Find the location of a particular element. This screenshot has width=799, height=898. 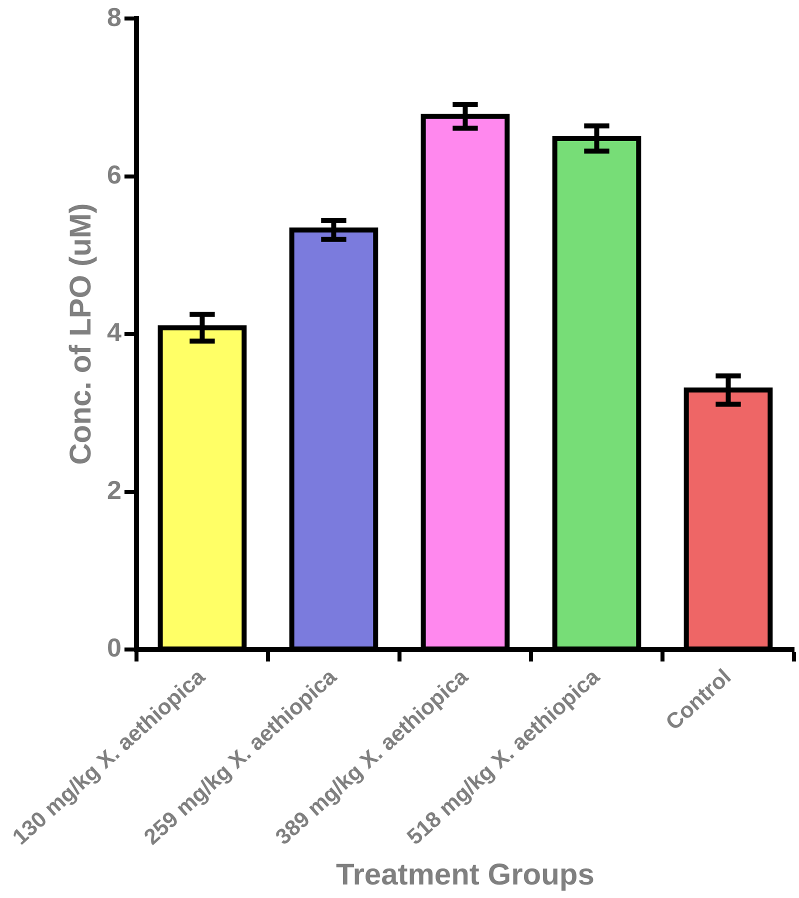

y-tick-label: 4 is located at coordinates (114, 332).